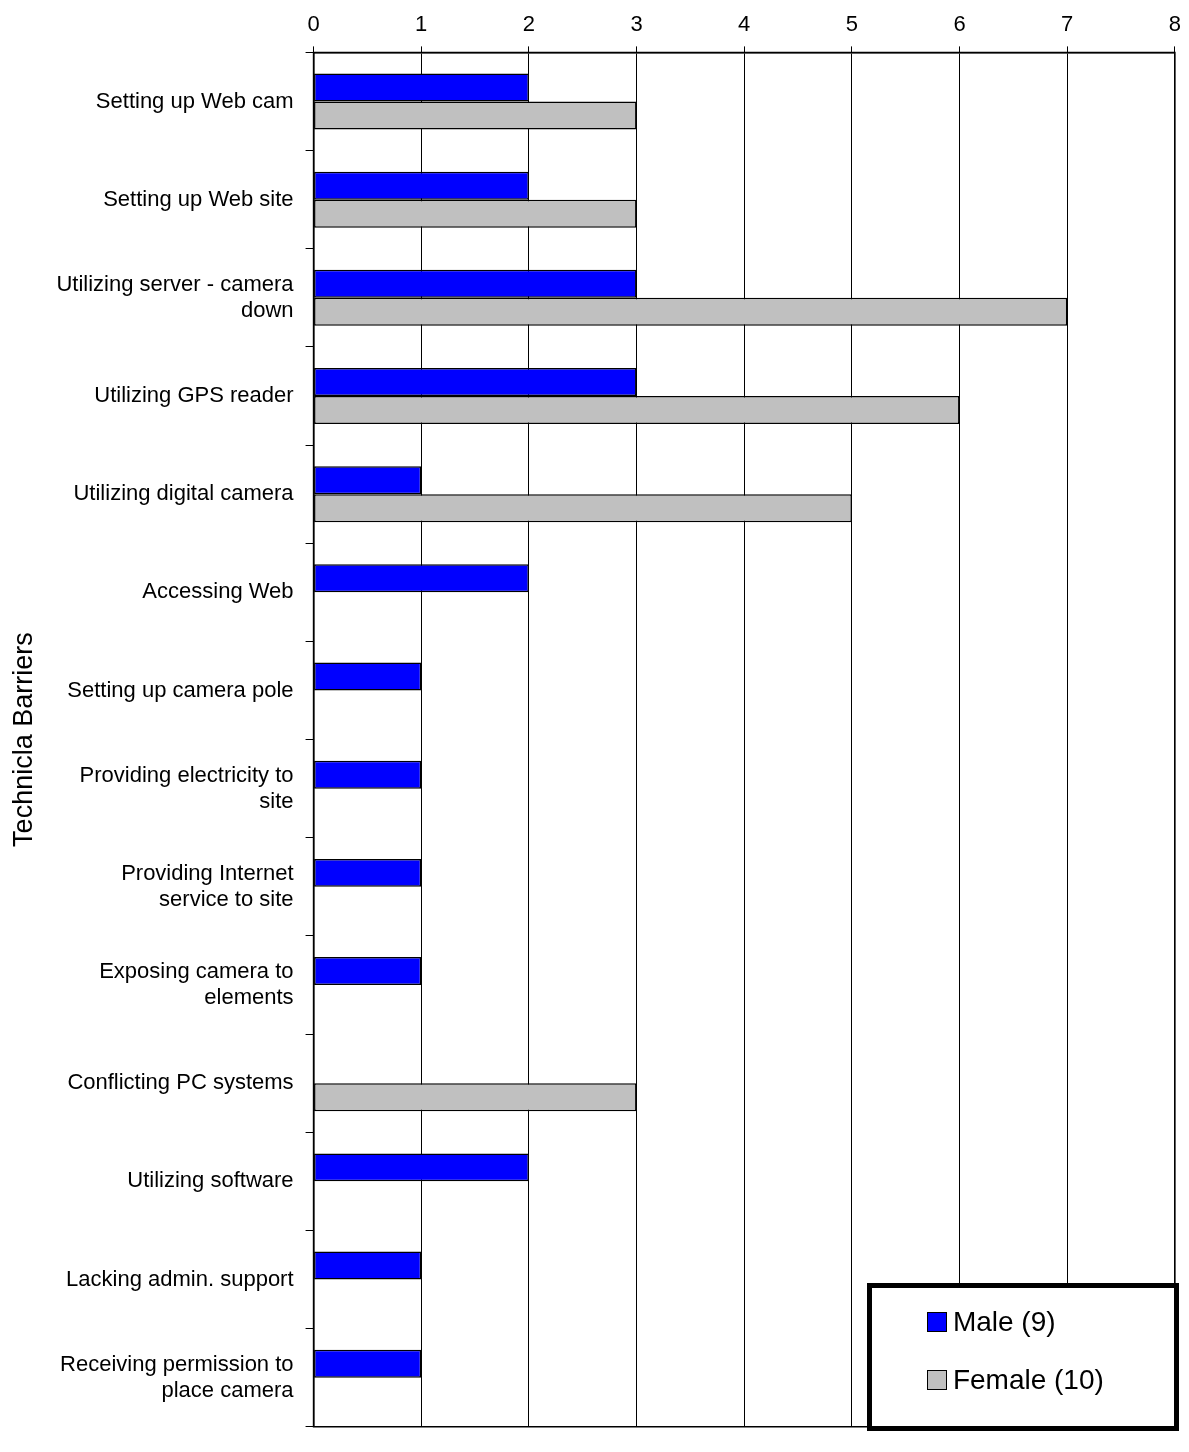 Image resolution: width=1189 pixels, height=1452 pixels. Describe the element at coordinates (1004, 1321) in the screenshot. I see `legend-label: Male (9)` at that location.